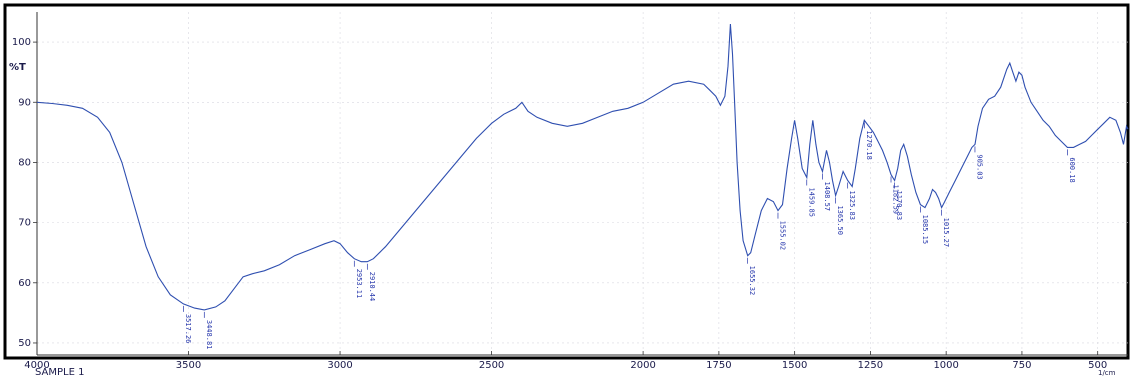 This screenshot has height=379, width=1133. Describe the element at coordinates (752, 281) in the screenshot. I see `peak-label: 1655.32` at that location.